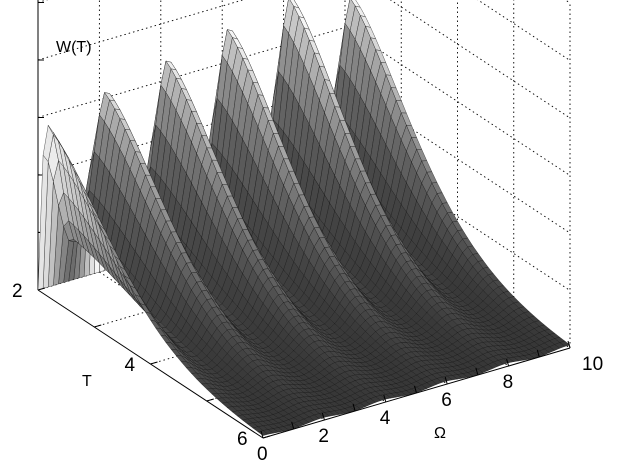  What do you see at coordinates (43, 1) in the screenshot?
I see `grid-line` at bounding box center [43, 1].